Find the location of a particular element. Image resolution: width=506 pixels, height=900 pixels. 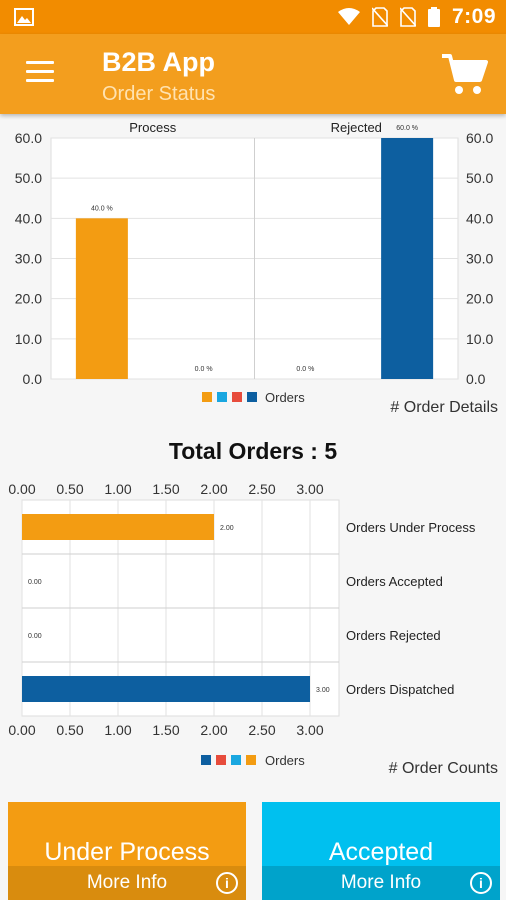

bar-value-label: 60.0 % is located at coordinates (407, 128).